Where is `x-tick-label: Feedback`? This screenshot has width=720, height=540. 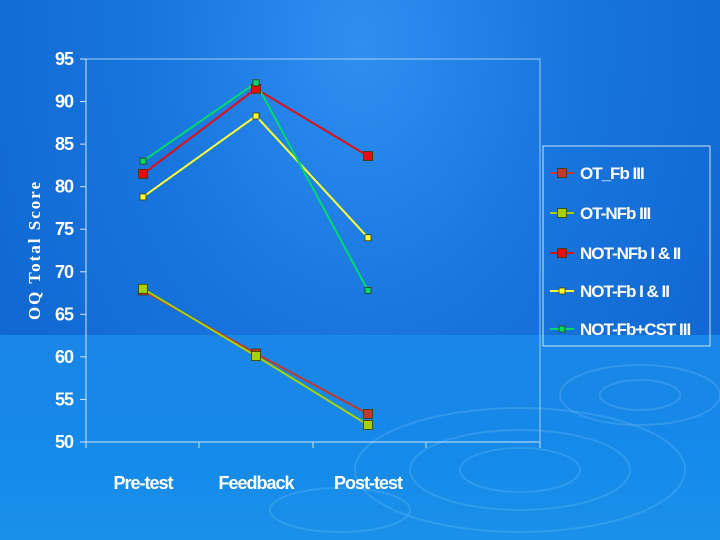 x-tick-label: Feedback is located at coordinates (256, 483).